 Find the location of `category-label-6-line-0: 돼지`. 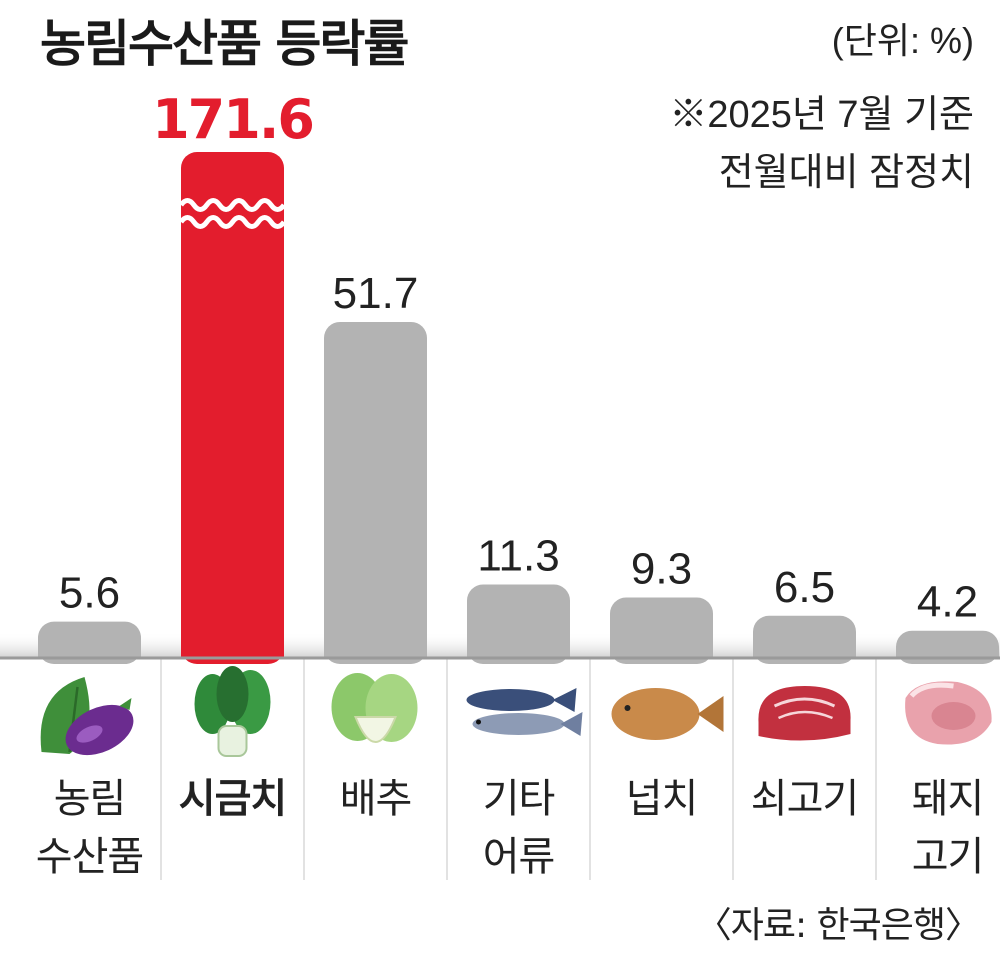

category-label-6-line-0: 돼지 is located at coordinates (948, 799).